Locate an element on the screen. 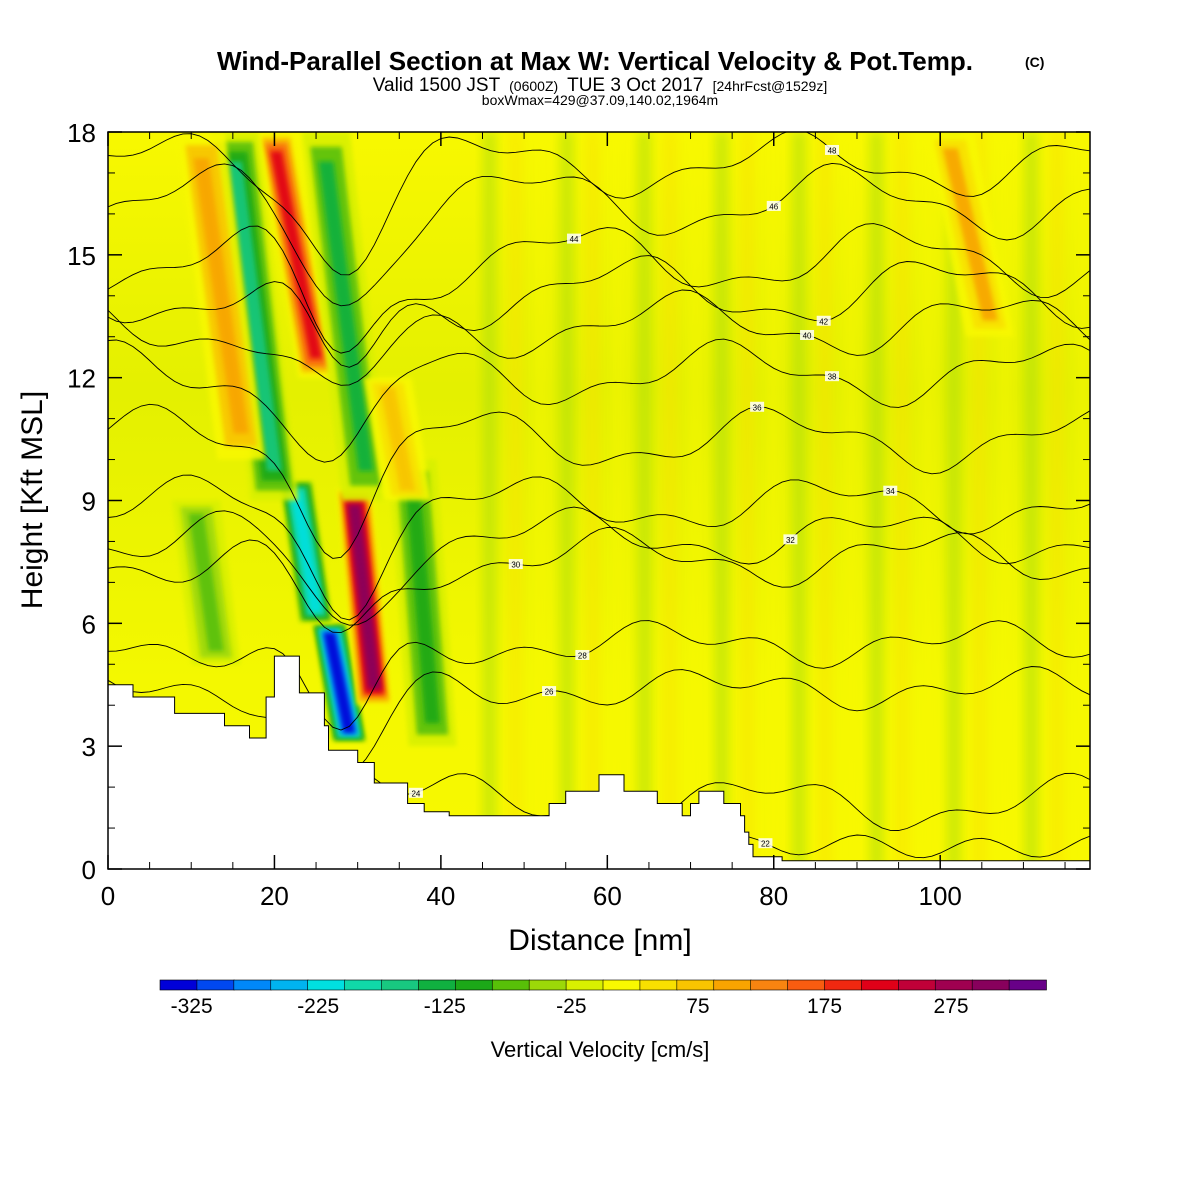 The image size is (1200, 1200). colorbar-tick-label: 175 is located at coordinates (824, 1006).